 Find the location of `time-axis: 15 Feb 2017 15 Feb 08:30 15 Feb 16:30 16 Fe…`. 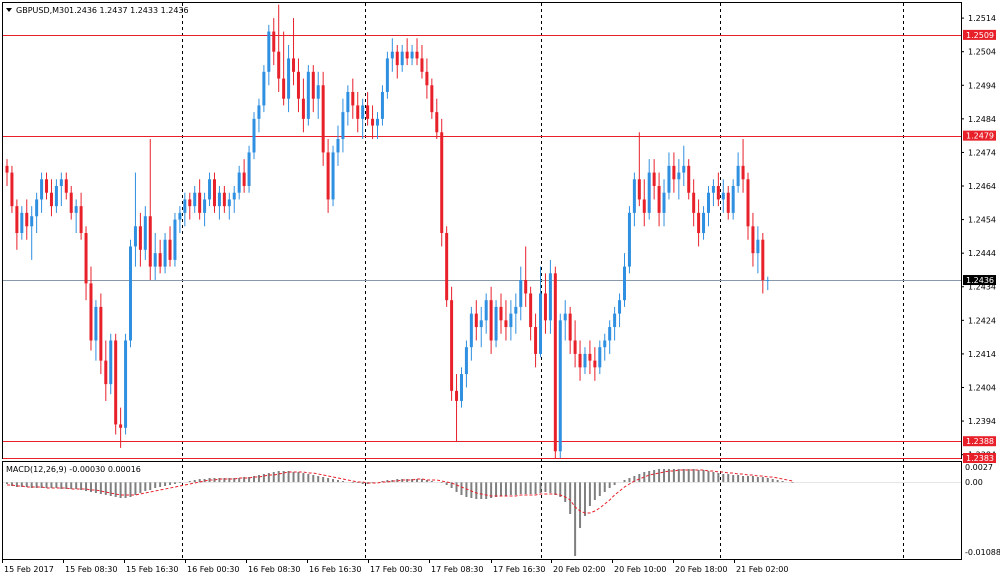

time-axis: 15 Feb 2017 15 Feb 08:30 15 Feb 16:30 16 Fe… is located at coordinates (395, 566).